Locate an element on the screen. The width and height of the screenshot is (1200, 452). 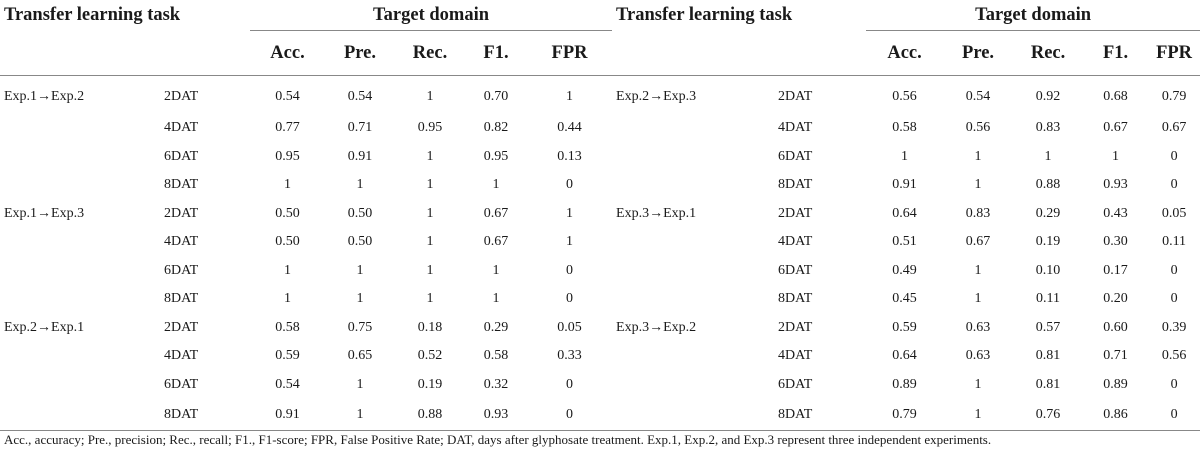
fpr-cell-left: 0.33 is located at coordinates (569, 356).